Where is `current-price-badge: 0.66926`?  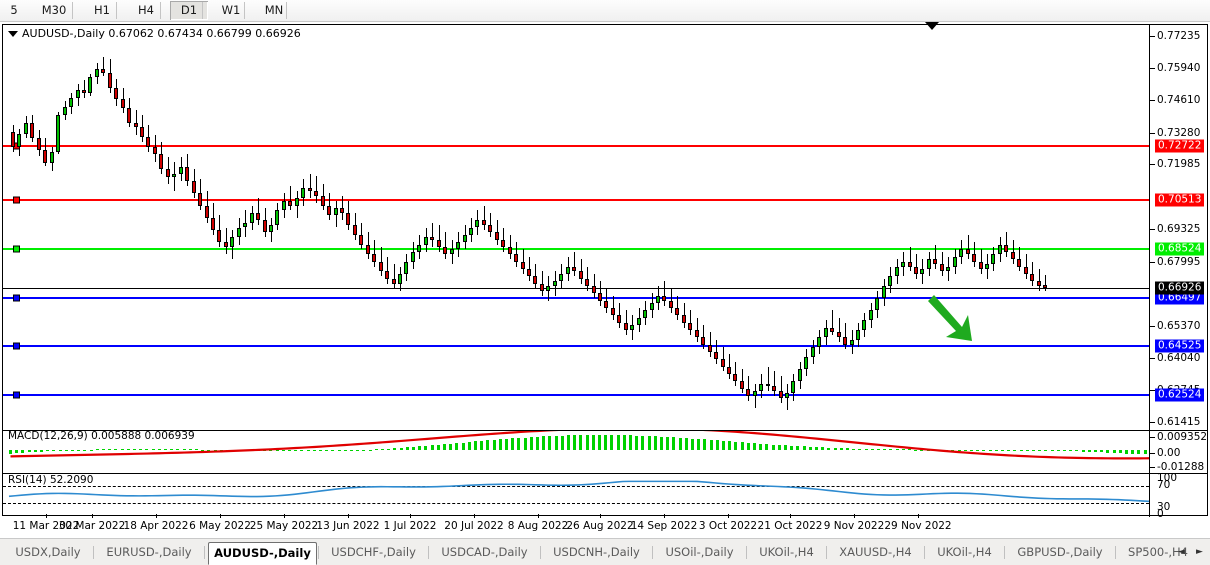 current-price-badge: 0.66926 is located at coordinates (1180, 288).